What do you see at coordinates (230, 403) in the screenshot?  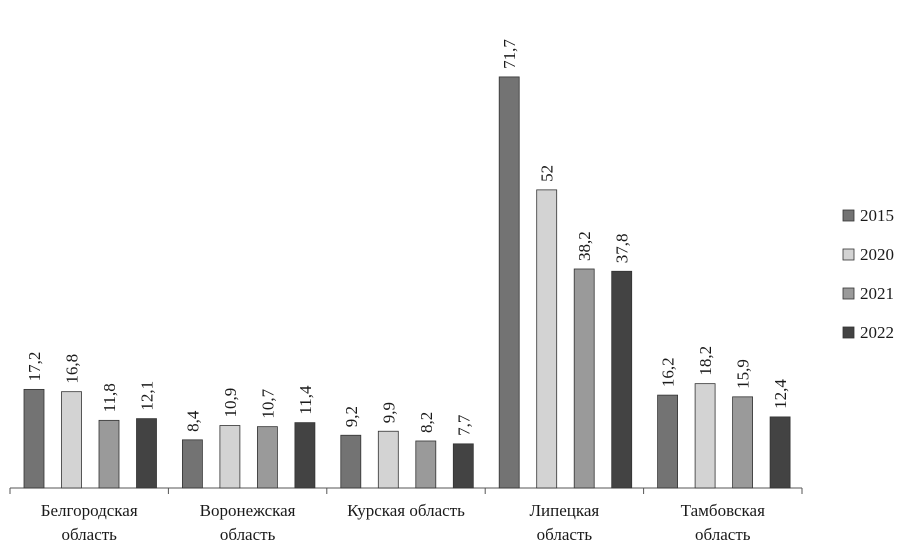 I see `data-label: 10,9` at bounding box center [230, 403].